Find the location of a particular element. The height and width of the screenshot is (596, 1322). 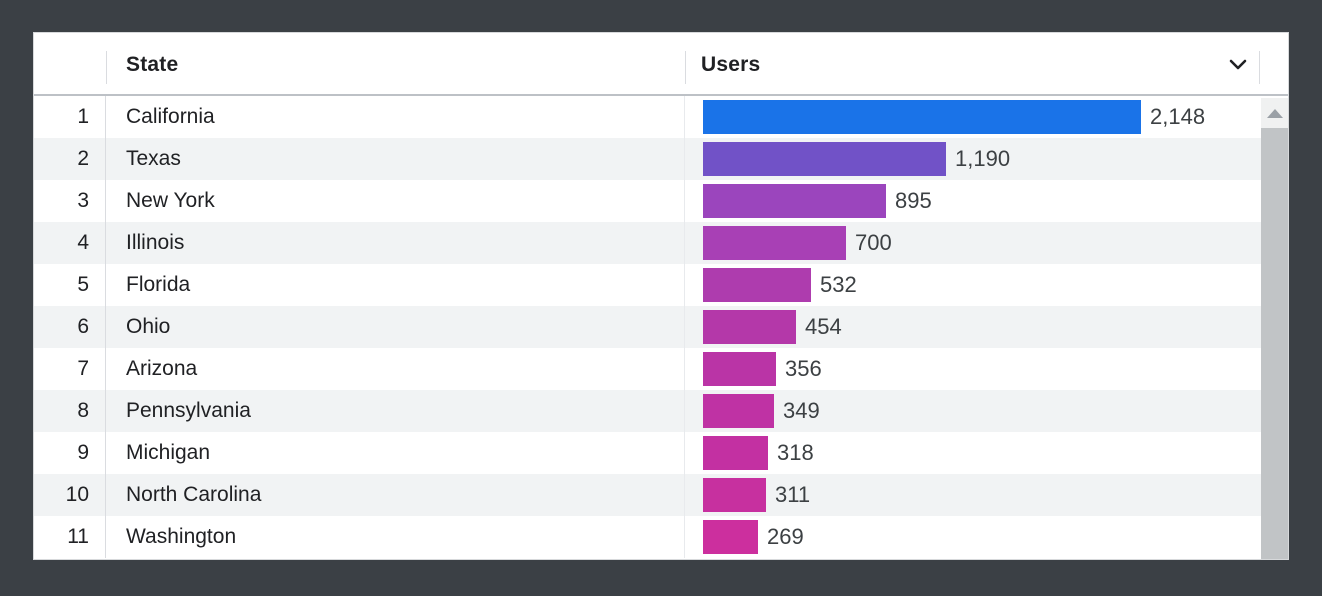

table-row: 5 Florida 532 is located at coordinates (661, 285).